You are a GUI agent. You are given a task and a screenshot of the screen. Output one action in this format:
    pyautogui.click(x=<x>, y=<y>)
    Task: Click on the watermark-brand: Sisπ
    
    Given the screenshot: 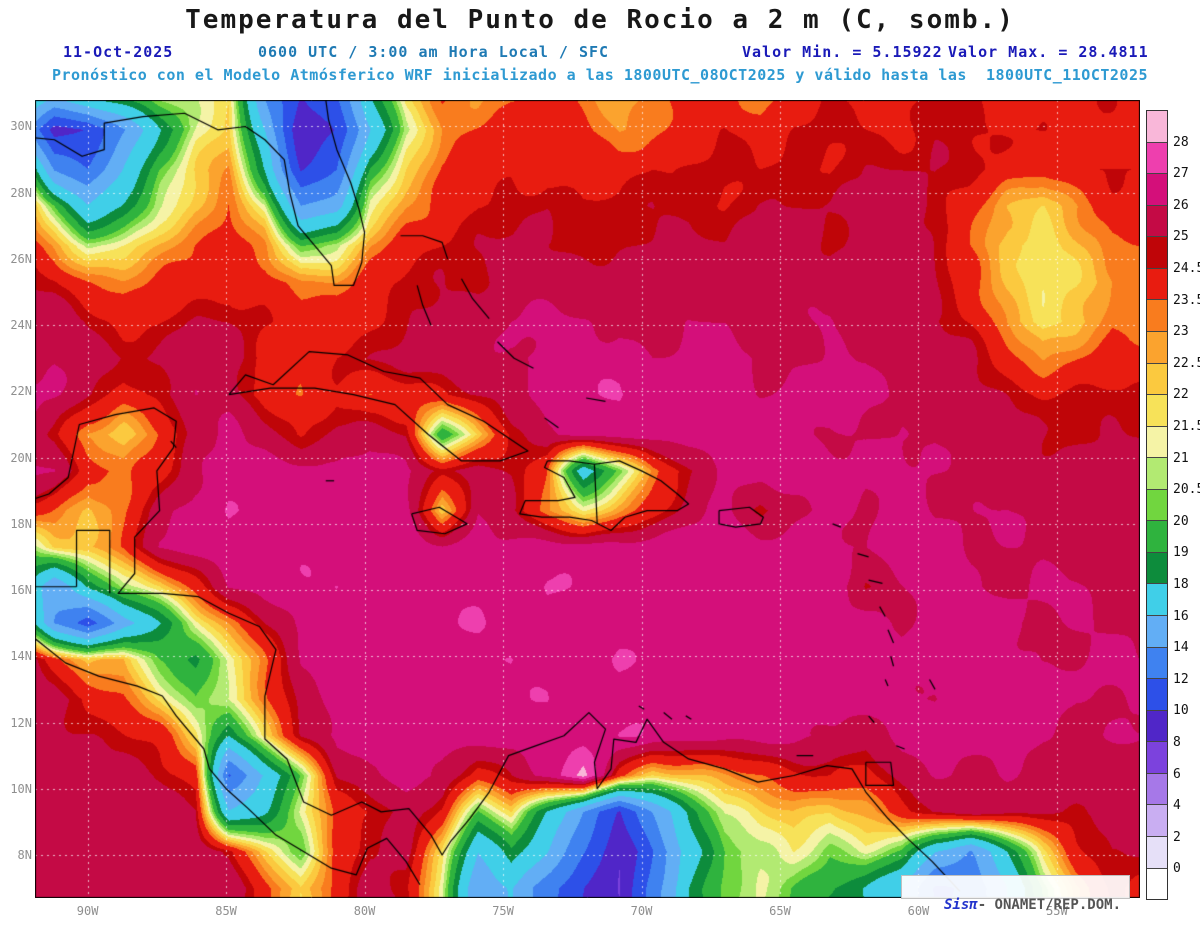 What is the action you would take?
    pyautogui.click(x=960, y=905)
    